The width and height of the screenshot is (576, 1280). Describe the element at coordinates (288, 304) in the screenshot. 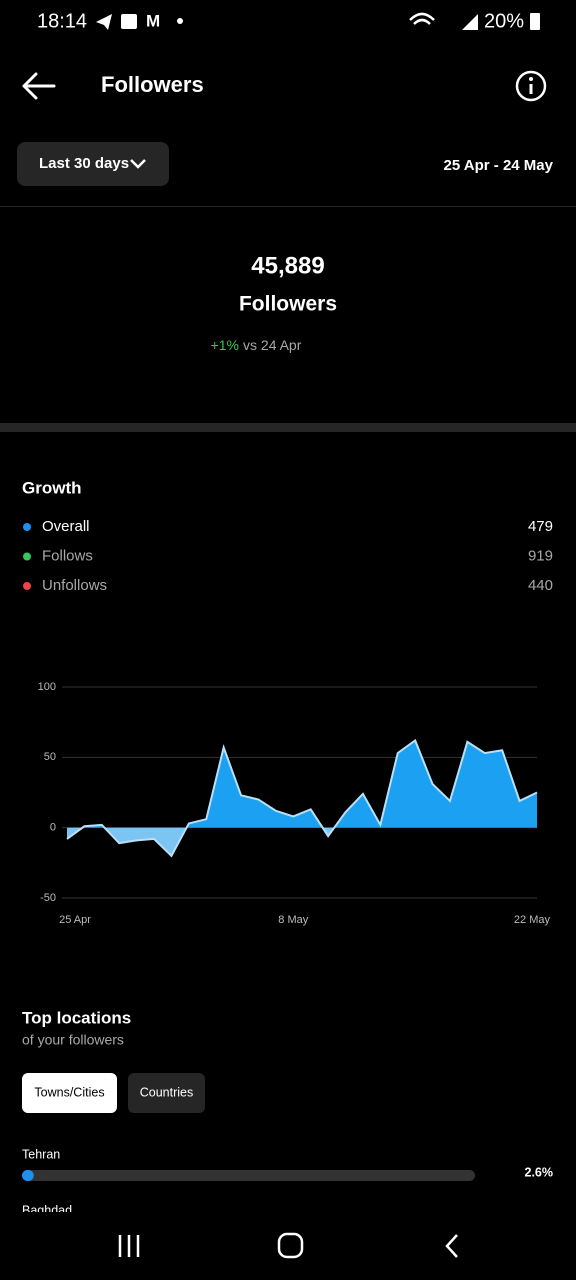

I see `follower-label: Followers` at that location.